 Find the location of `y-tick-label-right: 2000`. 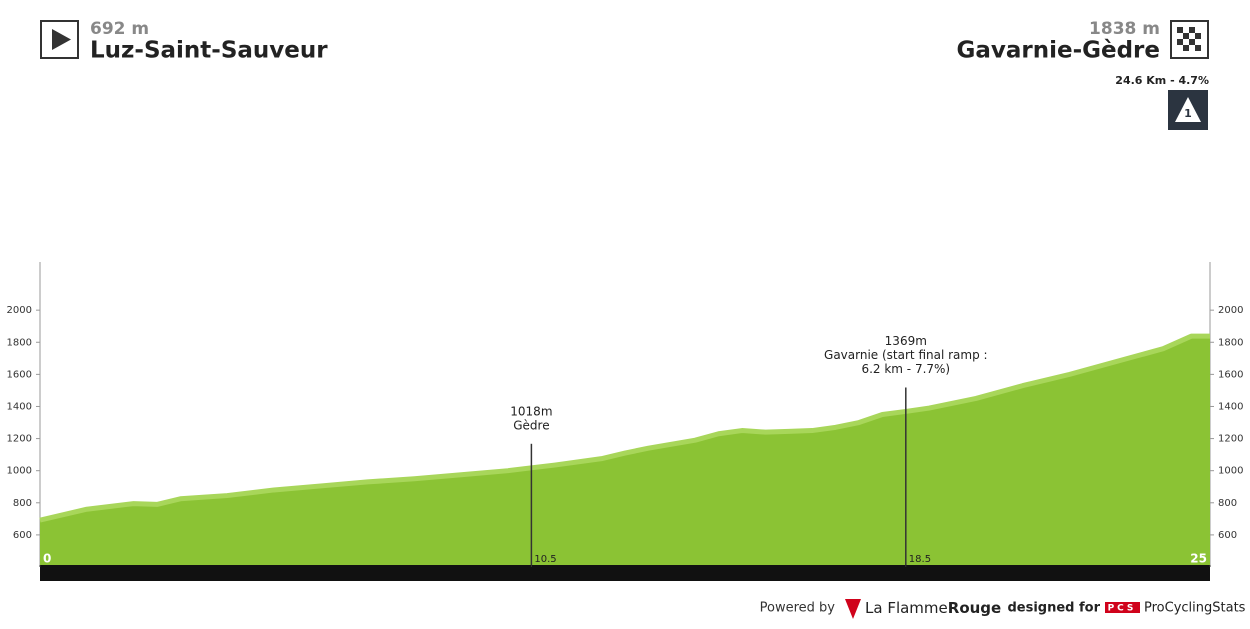

y-tick-label-right: 2000 is located at coordinates (1230, 310).